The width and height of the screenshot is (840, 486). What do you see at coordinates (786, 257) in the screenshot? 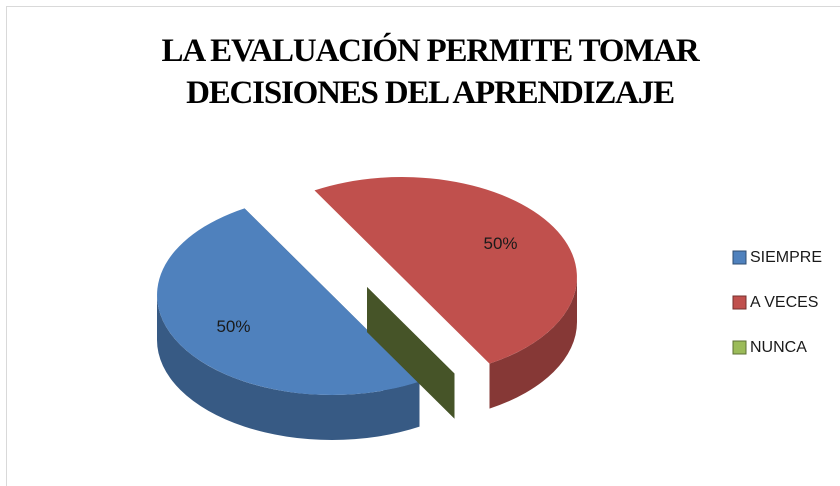
I see `legend-label: SIEMPRE` at bounding box center [786, 257].